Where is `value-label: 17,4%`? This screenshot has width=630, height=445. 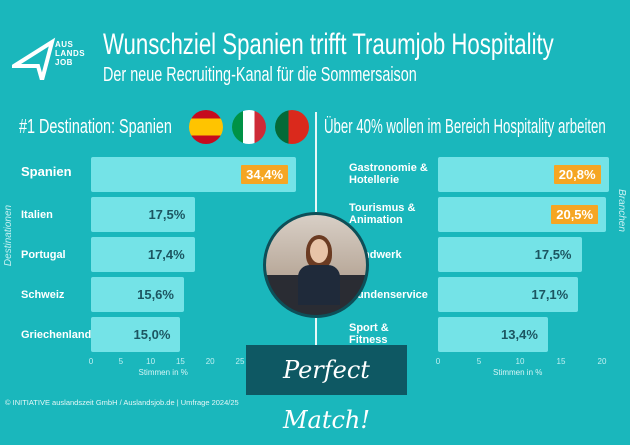 value-label: 17,4% is located at coordinates (166, 254).